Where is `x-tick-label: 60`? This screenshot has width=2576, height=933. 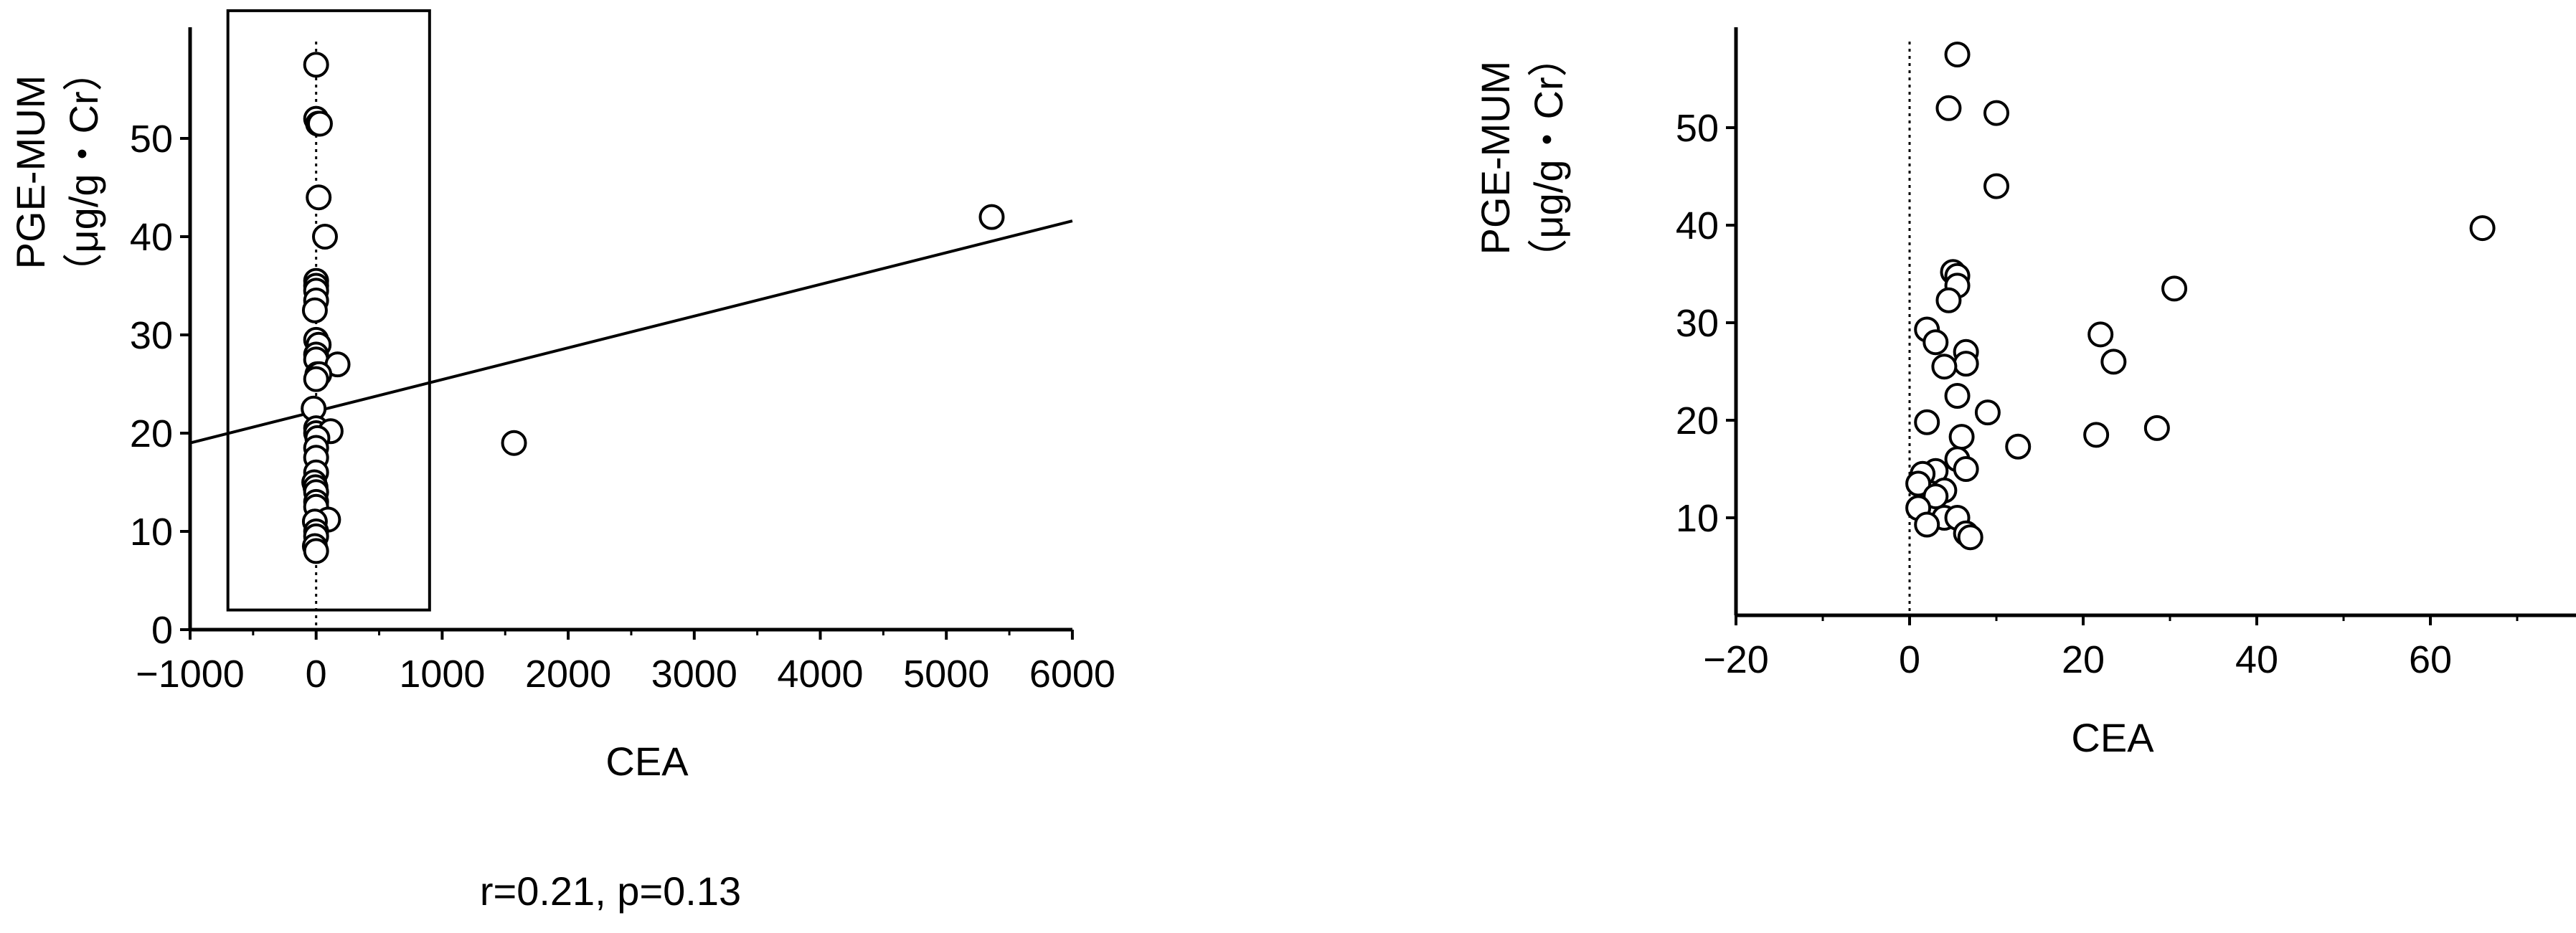
x-tick-label: 60 is located at coordinates (2430, 659).